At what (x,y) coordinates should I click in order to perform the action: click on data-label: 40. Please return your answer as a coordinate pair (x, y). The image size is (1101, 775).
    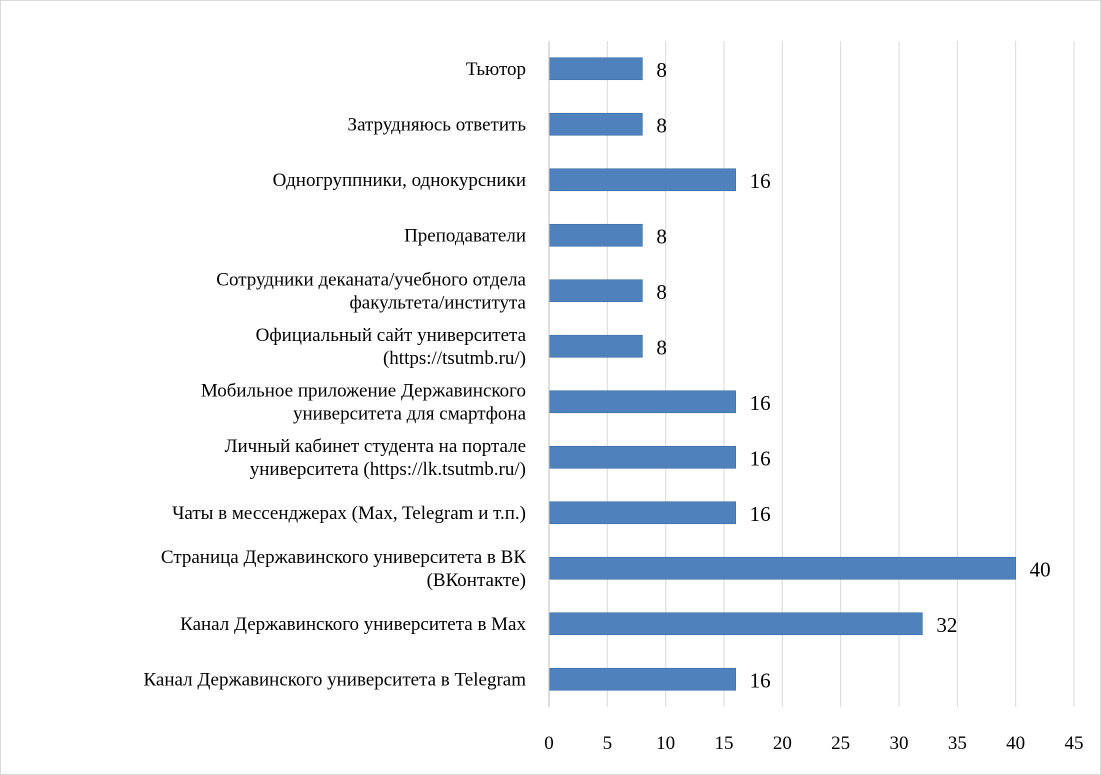
    Looking at the image, I should click on (1040, 569).